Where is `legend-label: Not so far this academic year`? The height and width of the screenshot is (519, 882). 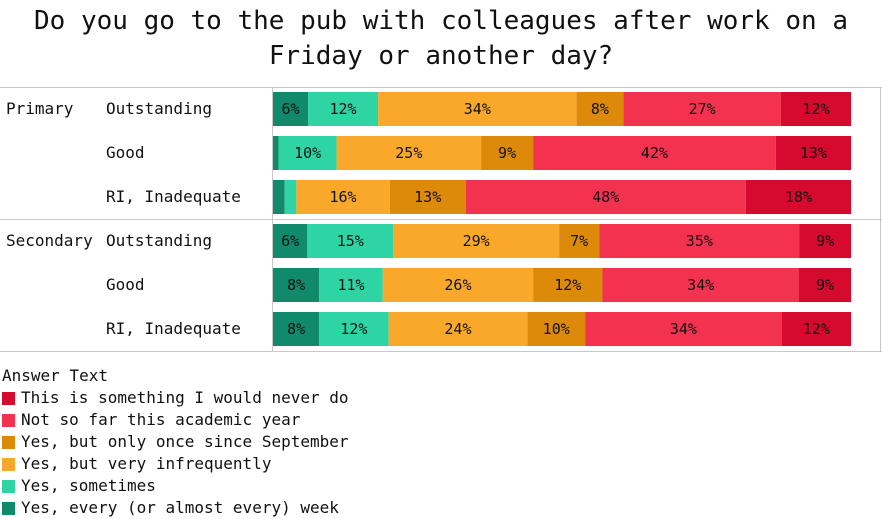 legend-label: Not so far this academic year is located at coordinates (161, 419).